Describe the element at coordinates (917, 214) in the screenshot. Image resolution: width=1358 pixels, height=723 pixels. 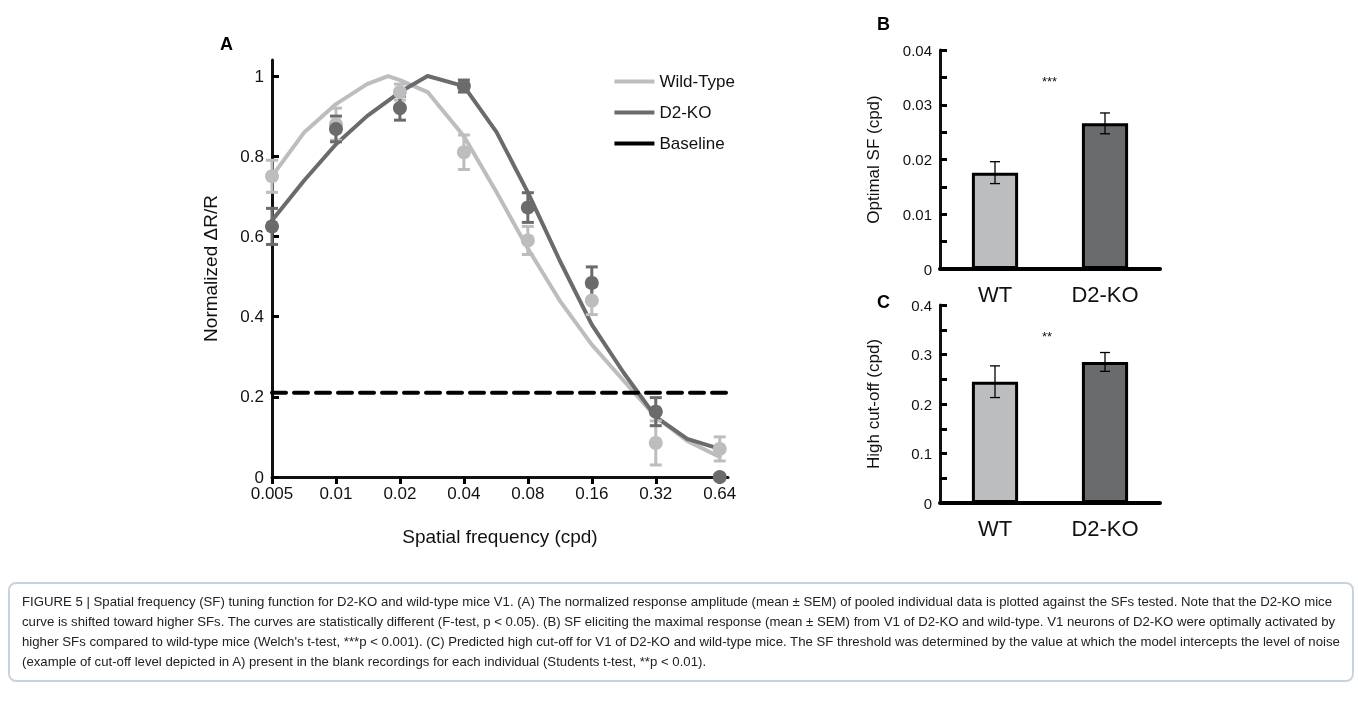
I see `y-tick-label: 0.01` at that location.